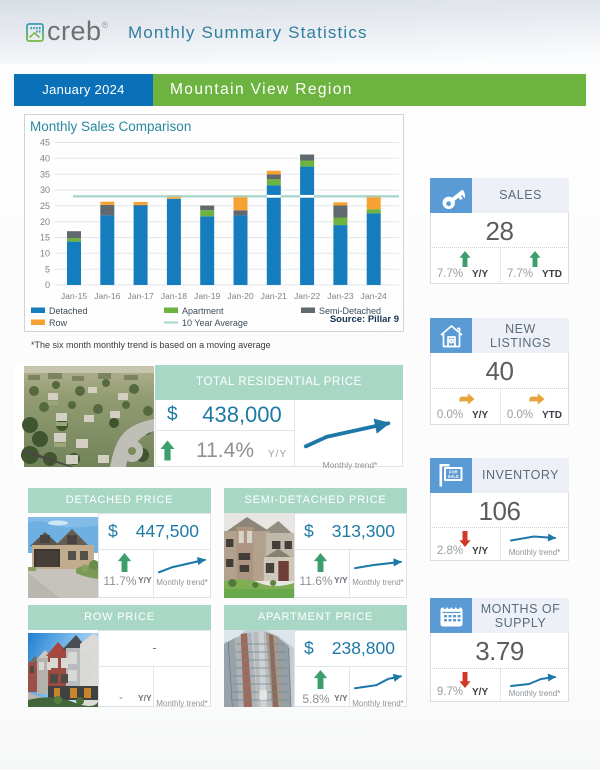  I want to click on svg-text: 35, so click(45, 174).